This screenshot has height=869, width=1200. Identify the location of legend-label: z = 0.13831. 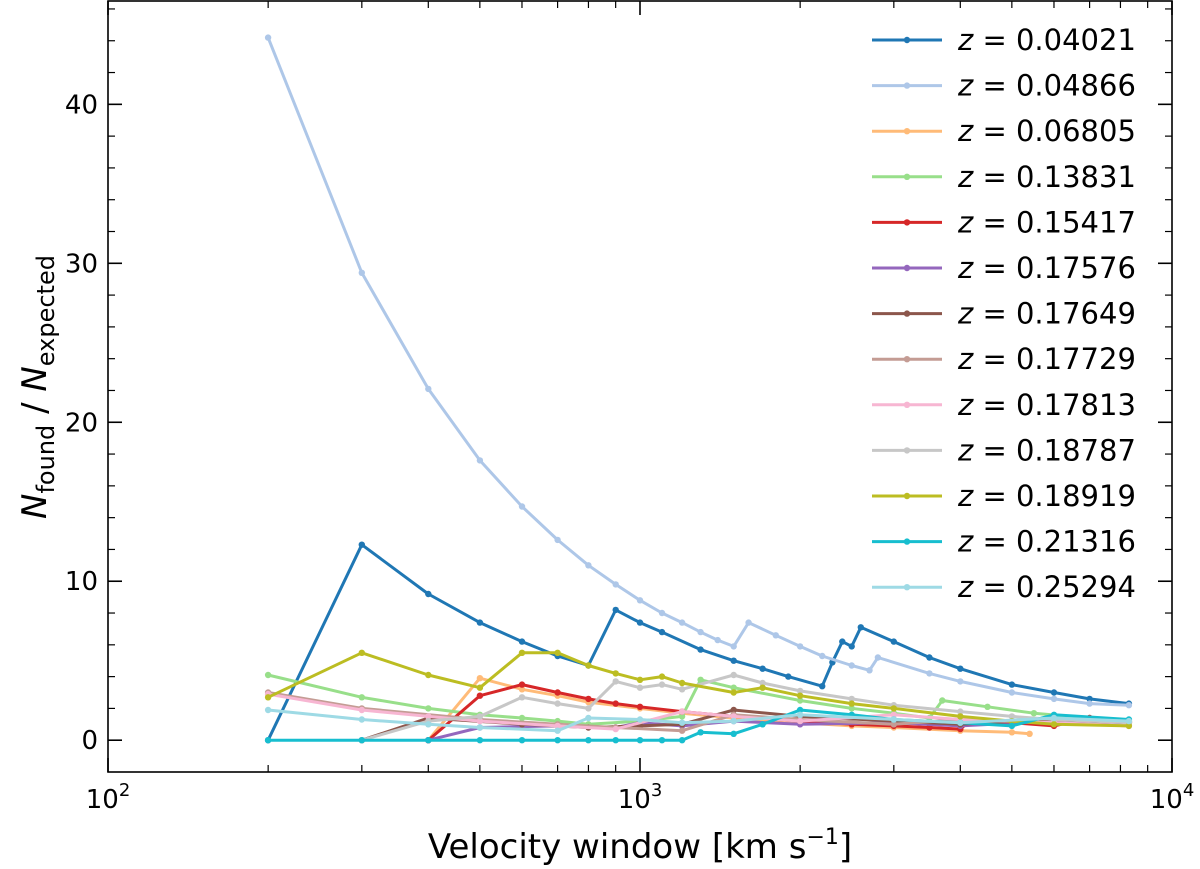
(1046, 177).